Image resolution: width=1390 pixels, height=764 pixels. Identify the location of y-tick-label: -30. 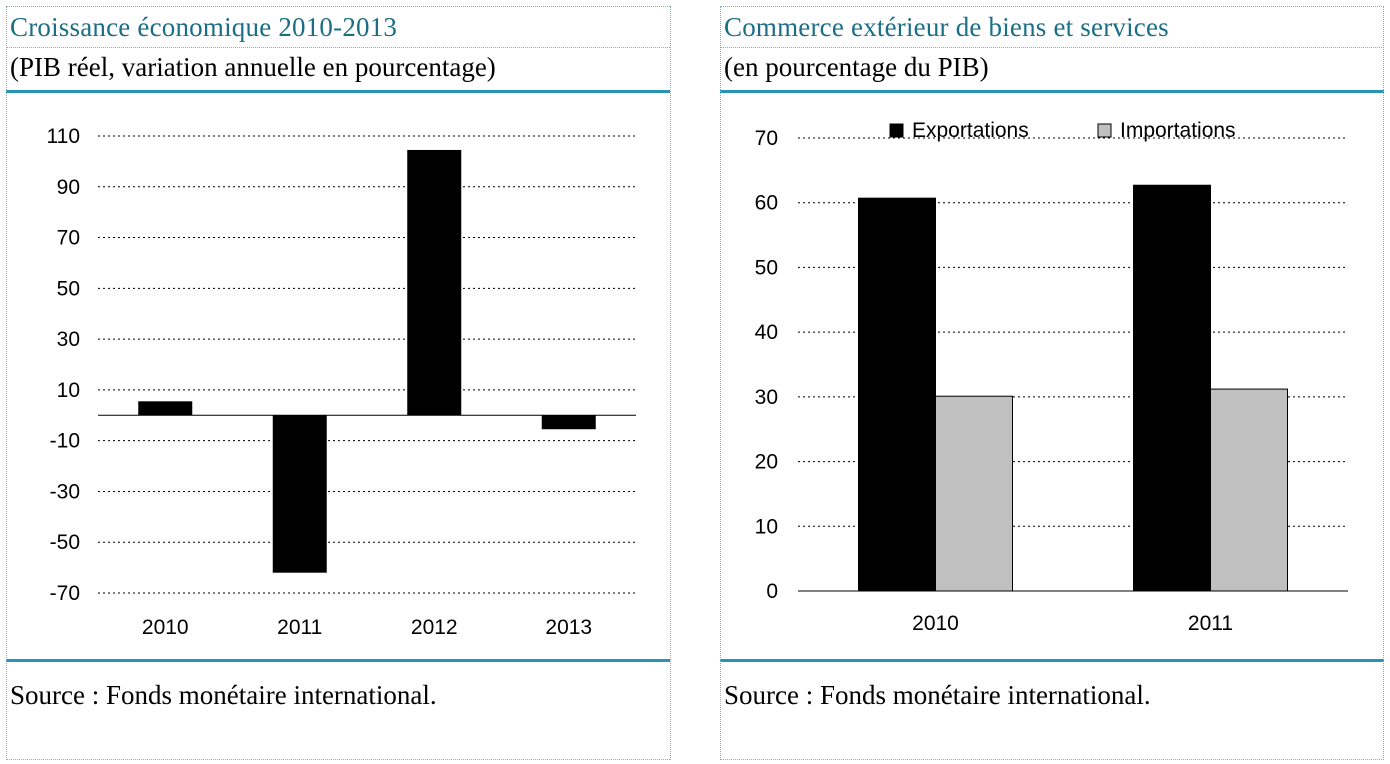
(65, 491).